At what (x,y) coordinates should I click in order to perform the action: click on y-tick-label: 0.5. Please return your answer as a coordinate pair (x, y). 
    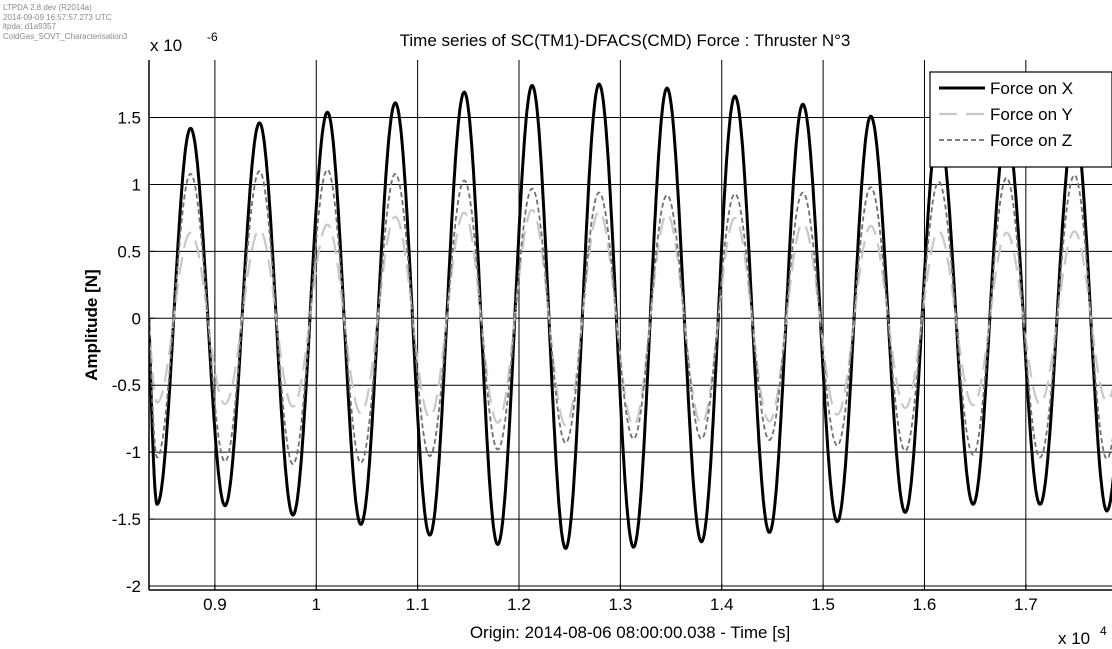
    Looking at the image, I should click on (129, 251).